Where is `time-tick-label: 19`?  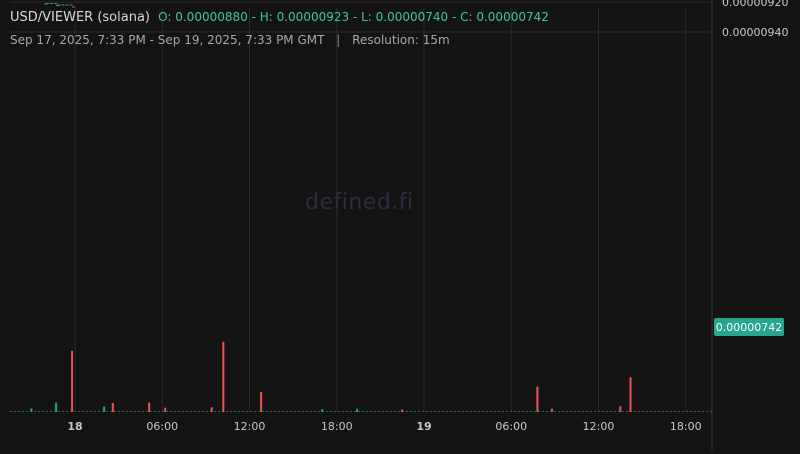 time-tick-label: 19 is located at coordinates (423, 426).